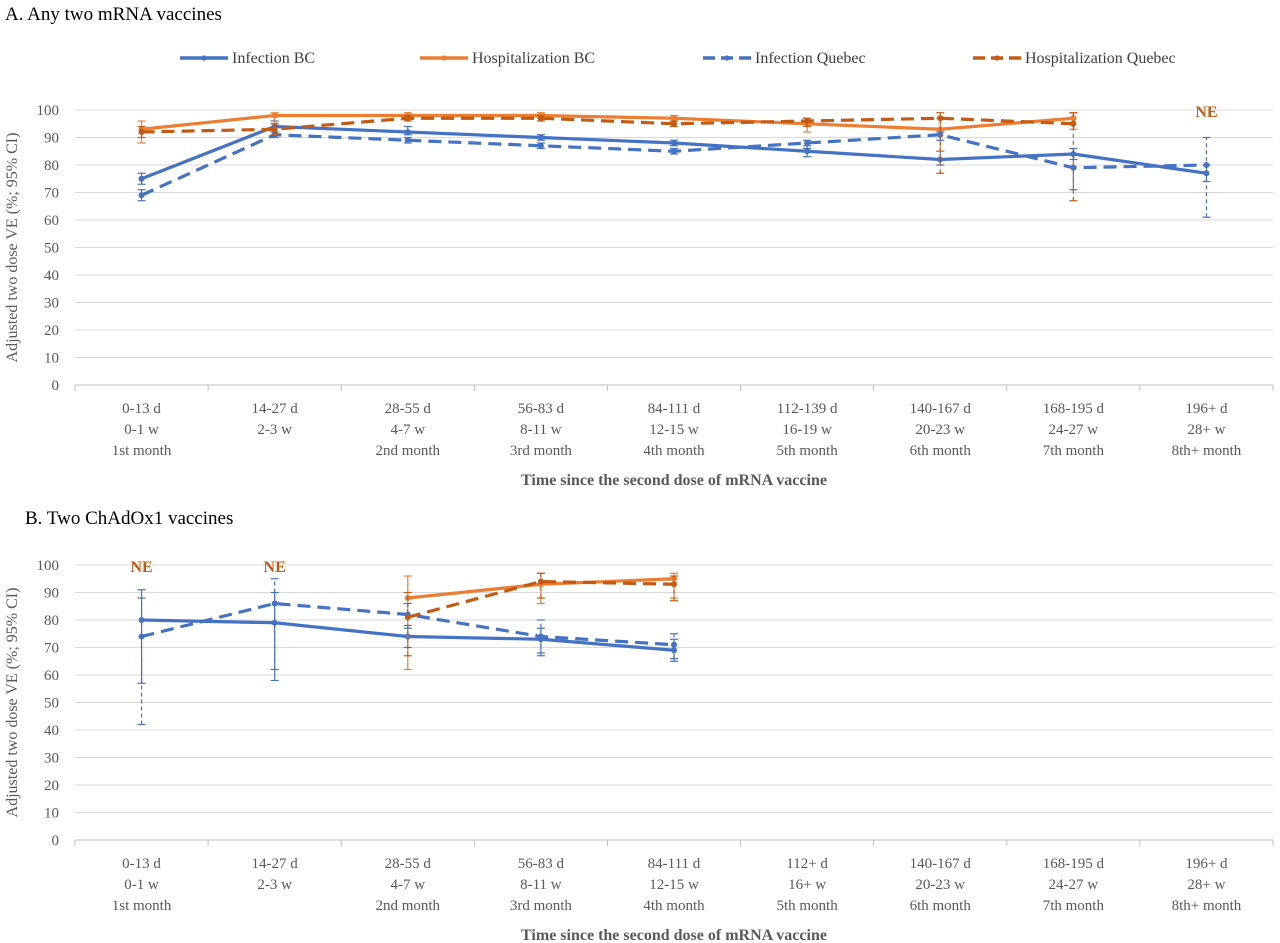 This screenshot has width=1280, height=943. Describe the element at coordinates (941, 409) in the screenshot. I see `x-tick-label: 140-167 d` at that location.